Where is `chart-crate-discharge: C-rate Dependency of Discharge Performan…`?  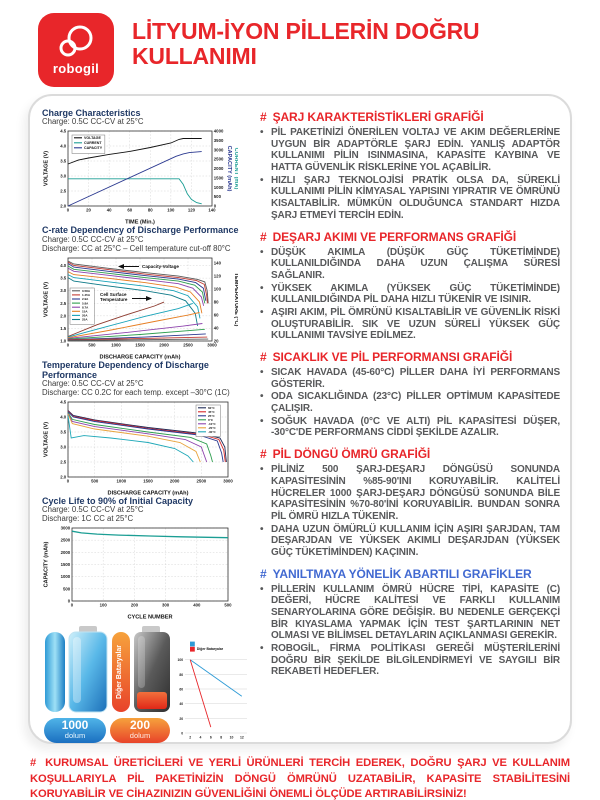 chart-crate-discharge: C-rate Dependency of Discharge Performan… is located at coordinates (146, 292).